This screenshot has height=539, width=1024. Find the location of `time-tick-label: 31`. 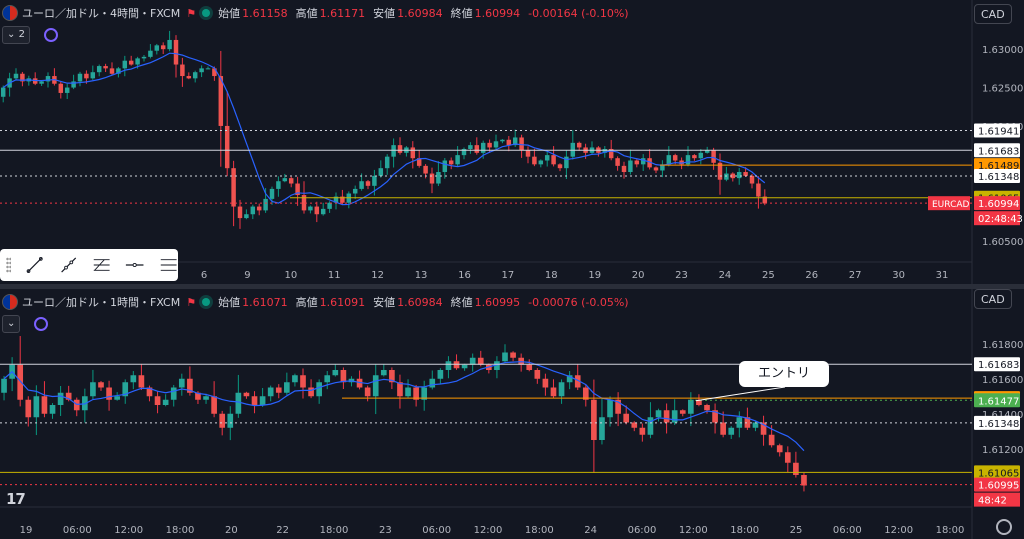

time-tick-label: 31 is located at coordinates (942, 275).